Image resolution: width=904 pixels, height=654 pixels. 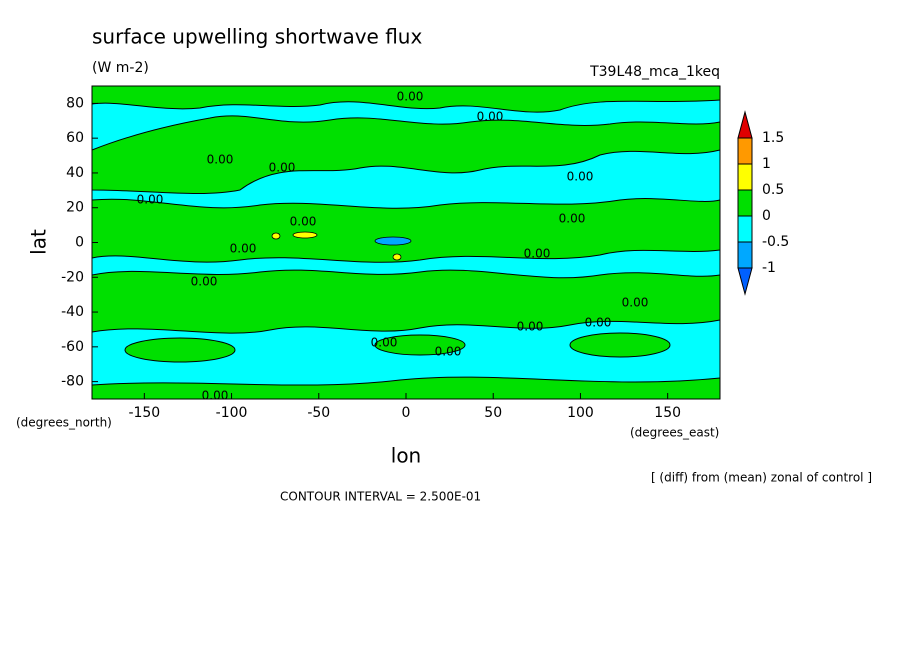 What do you see at coordinates (72, 347) in the screenshot?
I see `y-tick-label: -60` at bounding box center [72, 347].